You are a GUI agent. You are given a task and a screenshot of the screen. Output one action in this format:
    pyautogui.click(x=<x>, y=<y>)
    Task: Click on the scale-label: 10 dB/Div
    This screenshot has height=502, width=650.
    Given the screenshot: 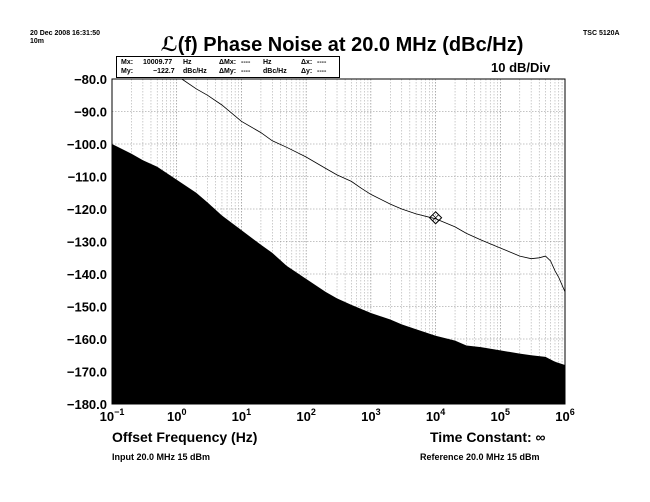 What is the action you would take?
    pyautogui.click(x=521, y=67)
    